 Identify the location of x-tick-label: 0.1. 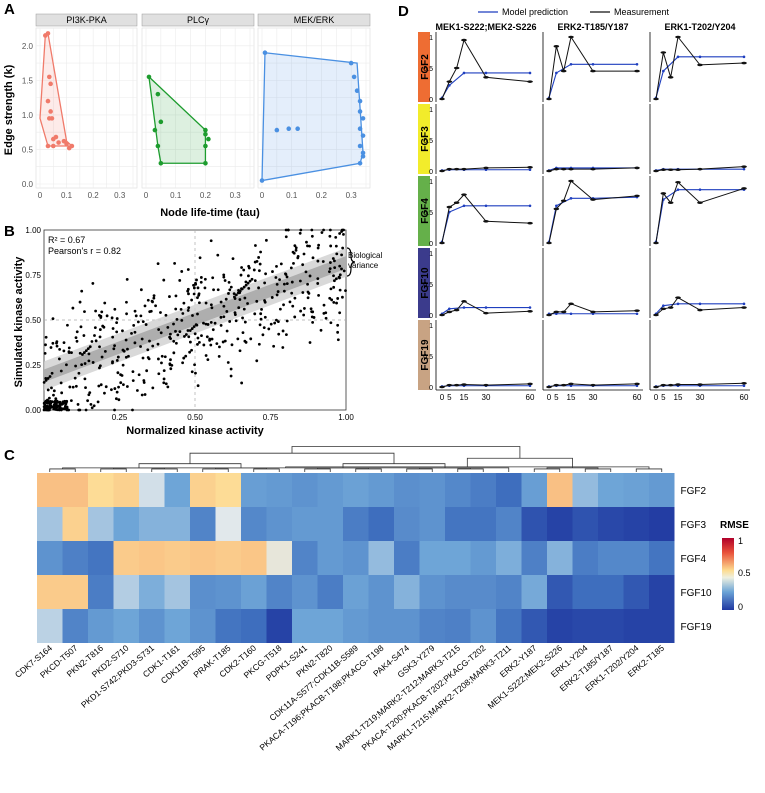
(292, 195).